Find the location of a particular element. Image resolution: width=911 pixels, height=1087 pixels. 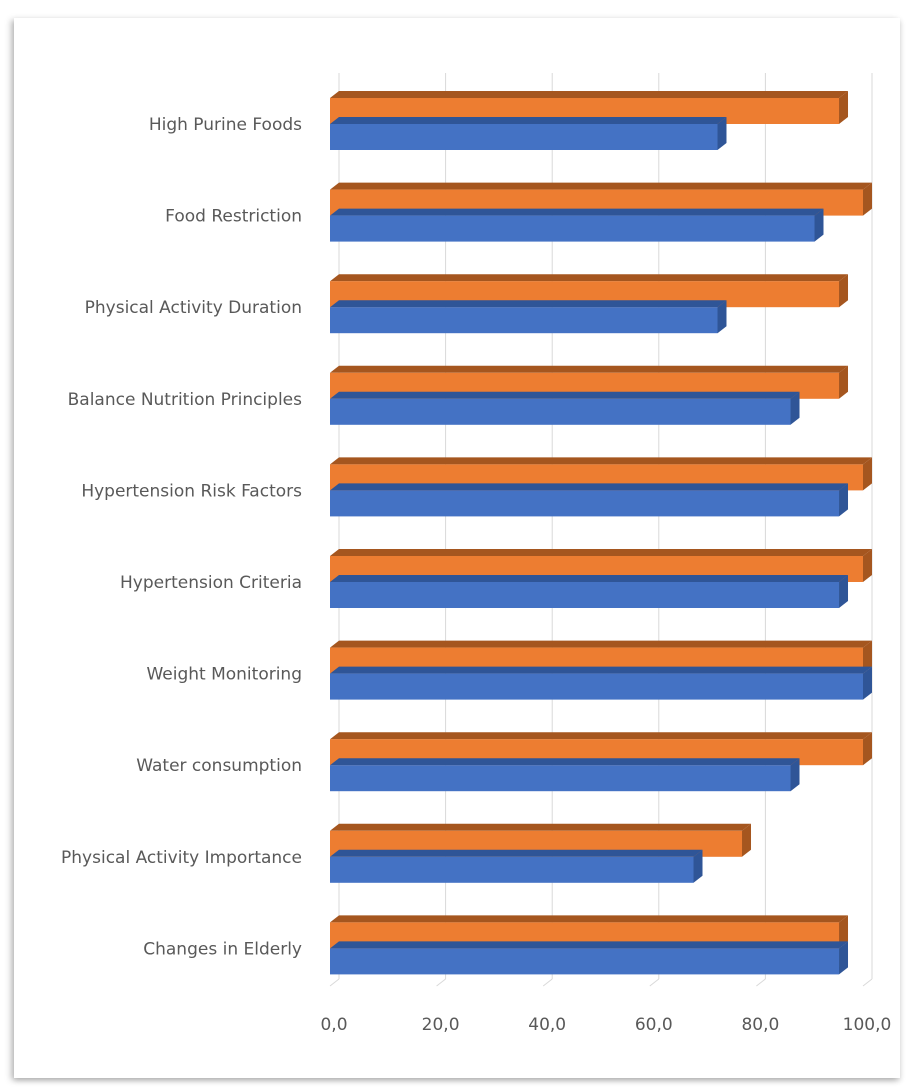

tick-label: 80,0 is located at coordinates (760, 1025).